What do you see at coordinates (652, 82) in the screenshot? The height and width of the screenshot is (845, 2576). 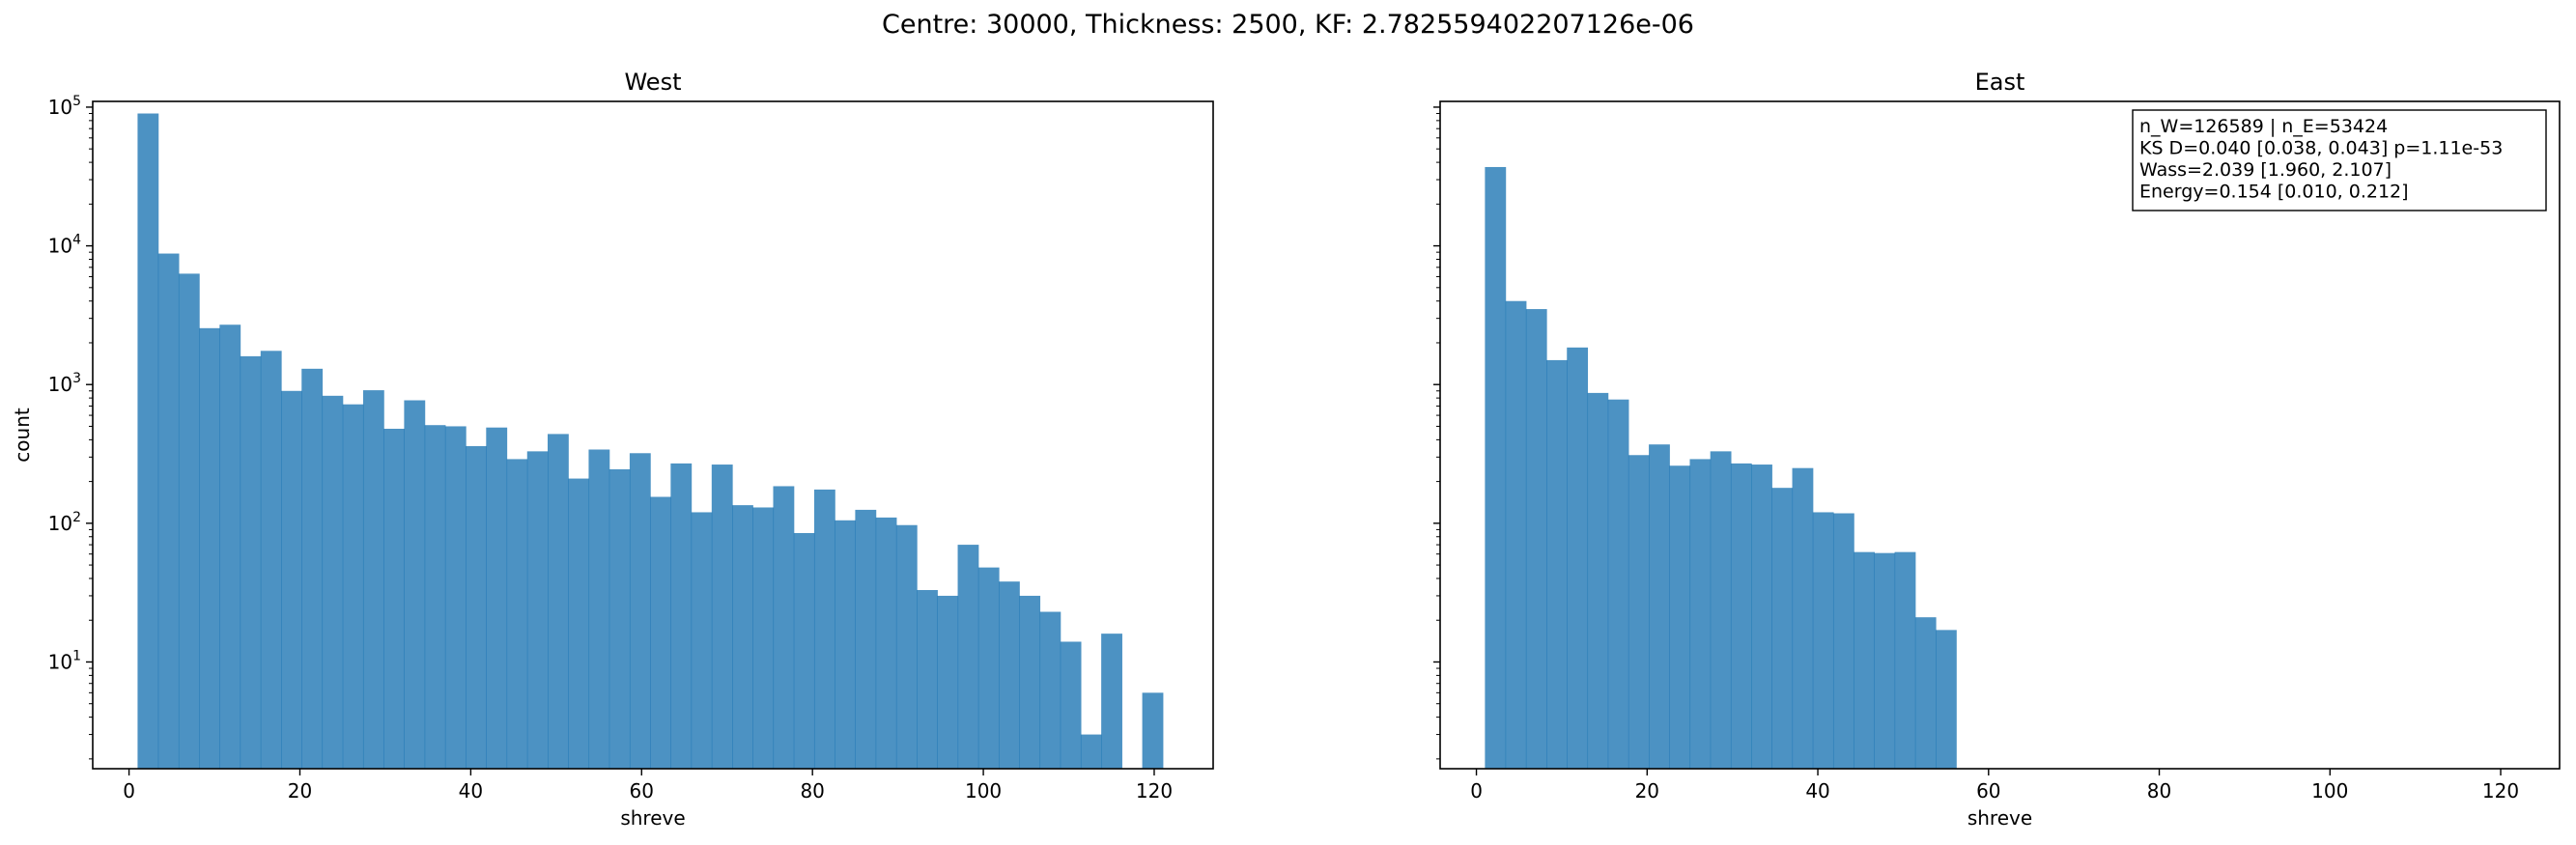 I see `panel-title-west: West` at bounding box center [652, 82].